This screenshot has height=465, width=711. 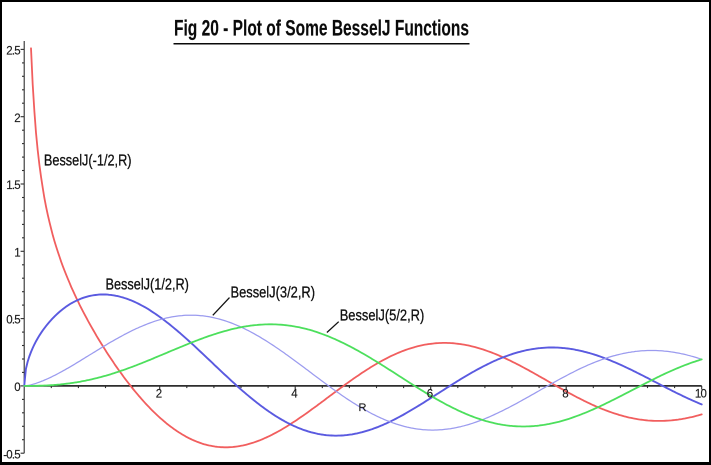 What do you see at coordinates (13, 321) in the screenshot?
I see `svg-text: 0.5` at bounding box center [13, 321].